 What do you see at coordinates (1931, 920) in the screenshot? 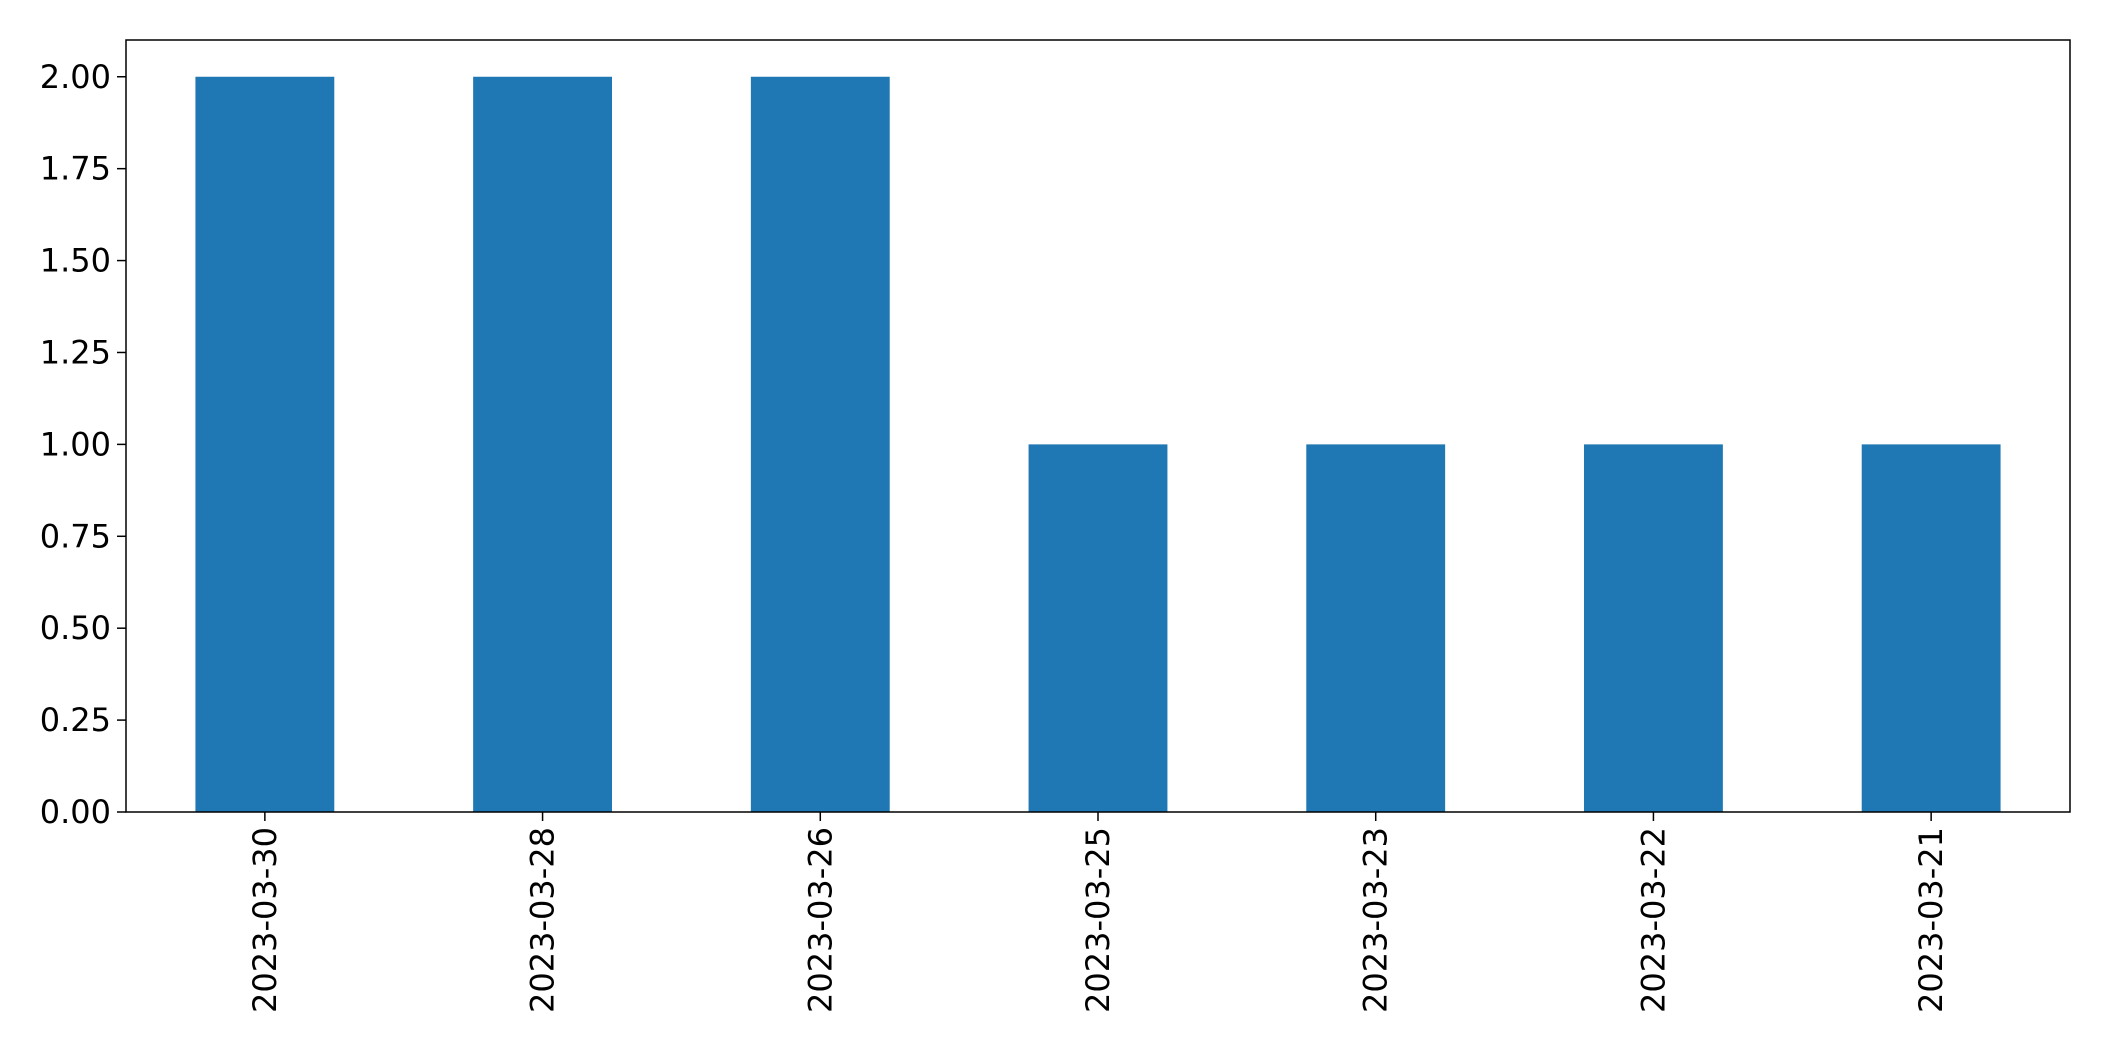
I see `x-tick-label: 2023-03-21` at bounding box center [1931, 920].